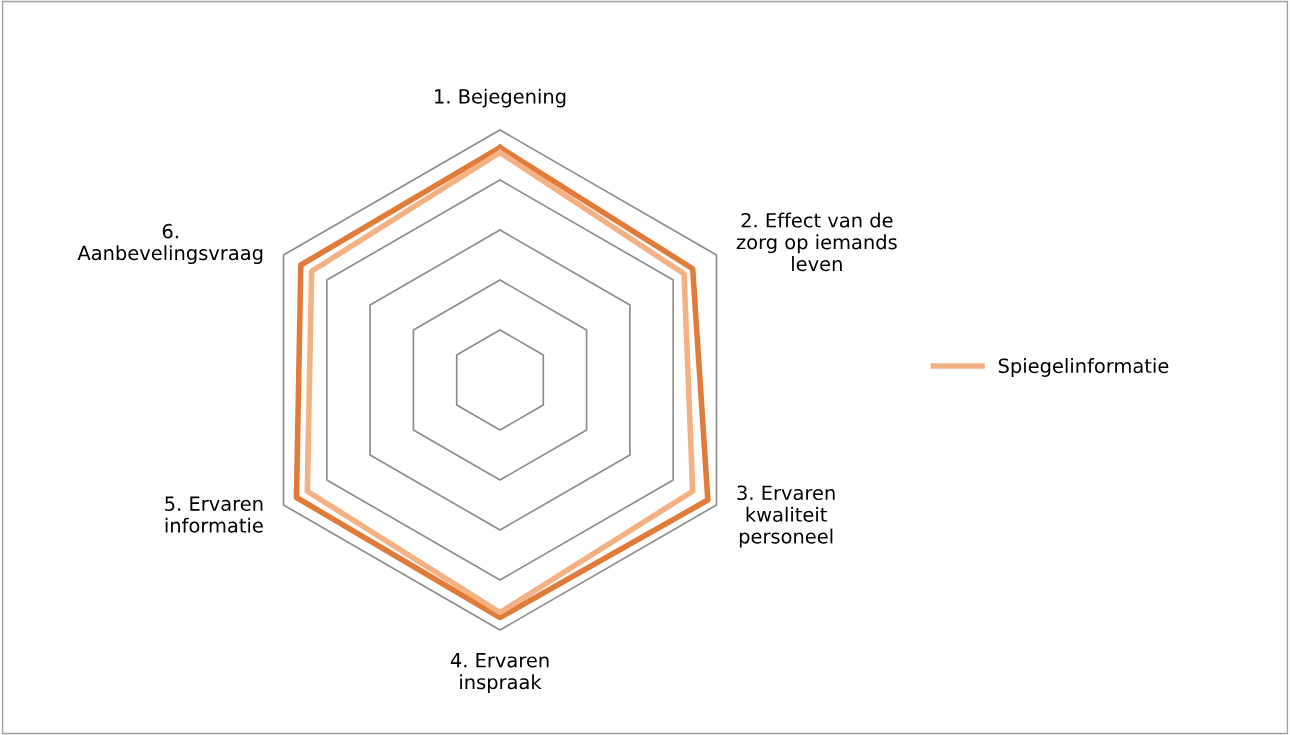  I want to click on spoke-label: 5. Ervaren informatie, so click(214, 514).